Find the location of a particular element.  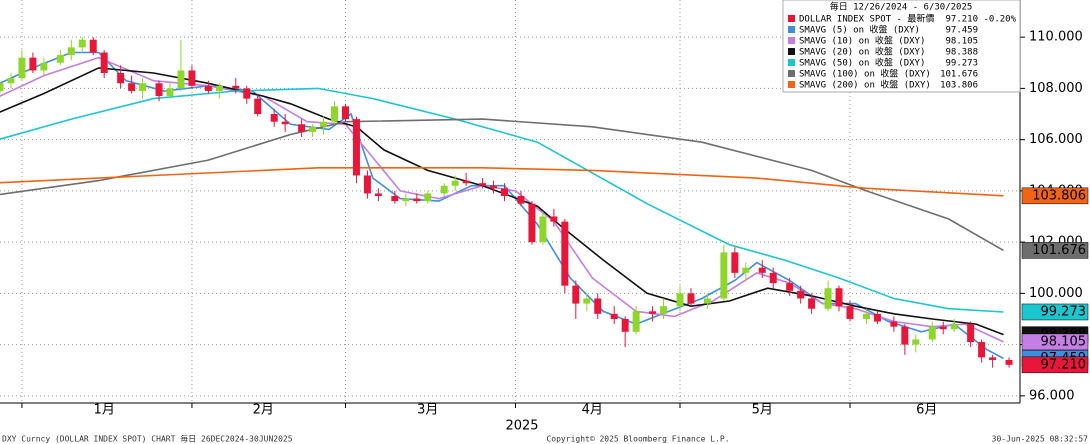

legend-value: 97.210 is located at coordinates (961, 20).